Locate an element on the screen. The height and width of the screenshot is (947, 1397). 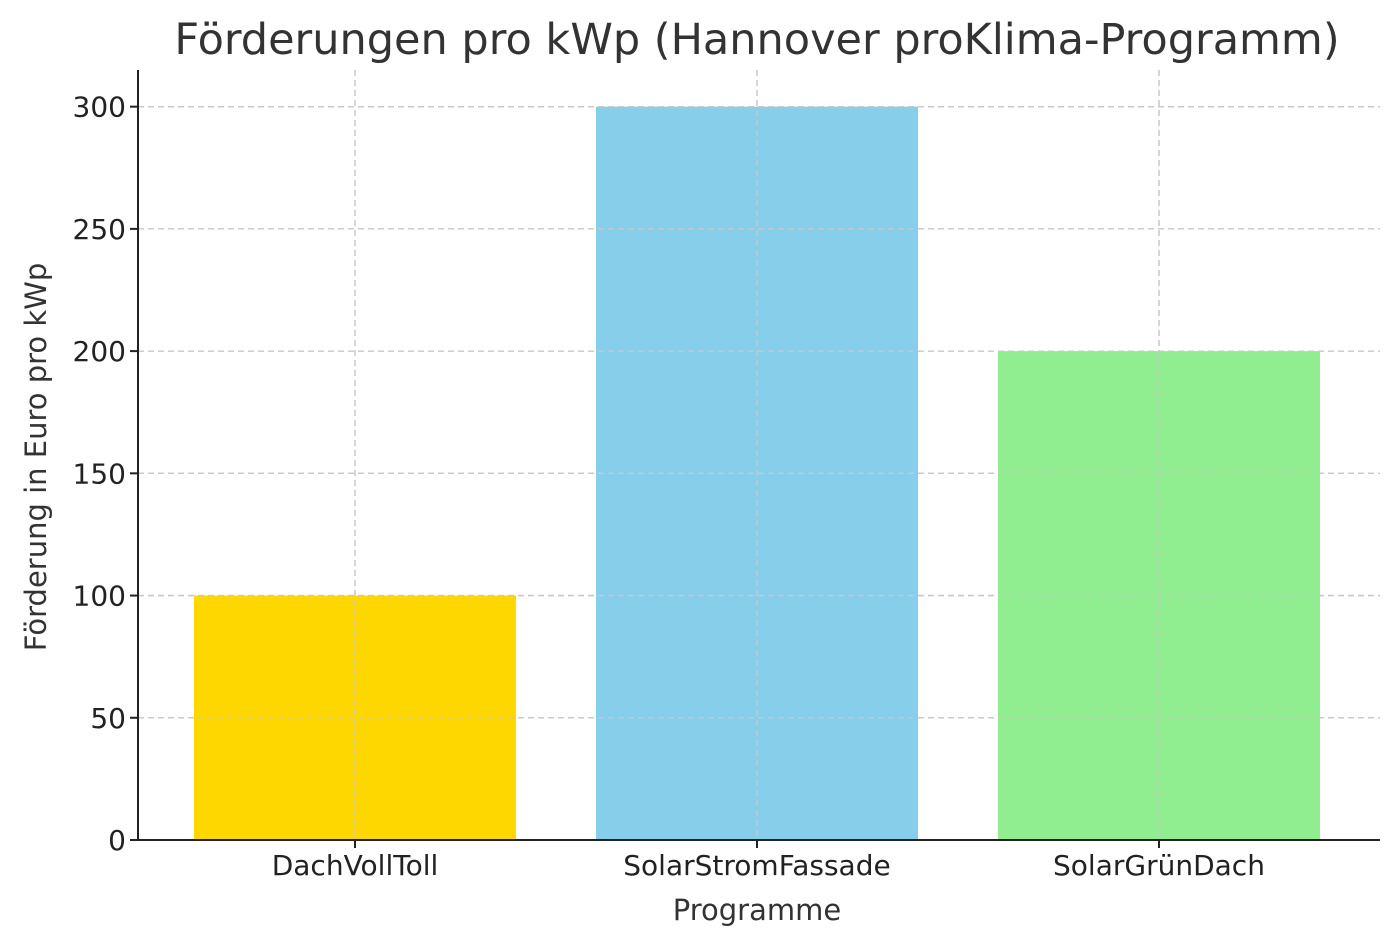
x-tick-label: SolarStromFassade is located at coordinates (756, 865).